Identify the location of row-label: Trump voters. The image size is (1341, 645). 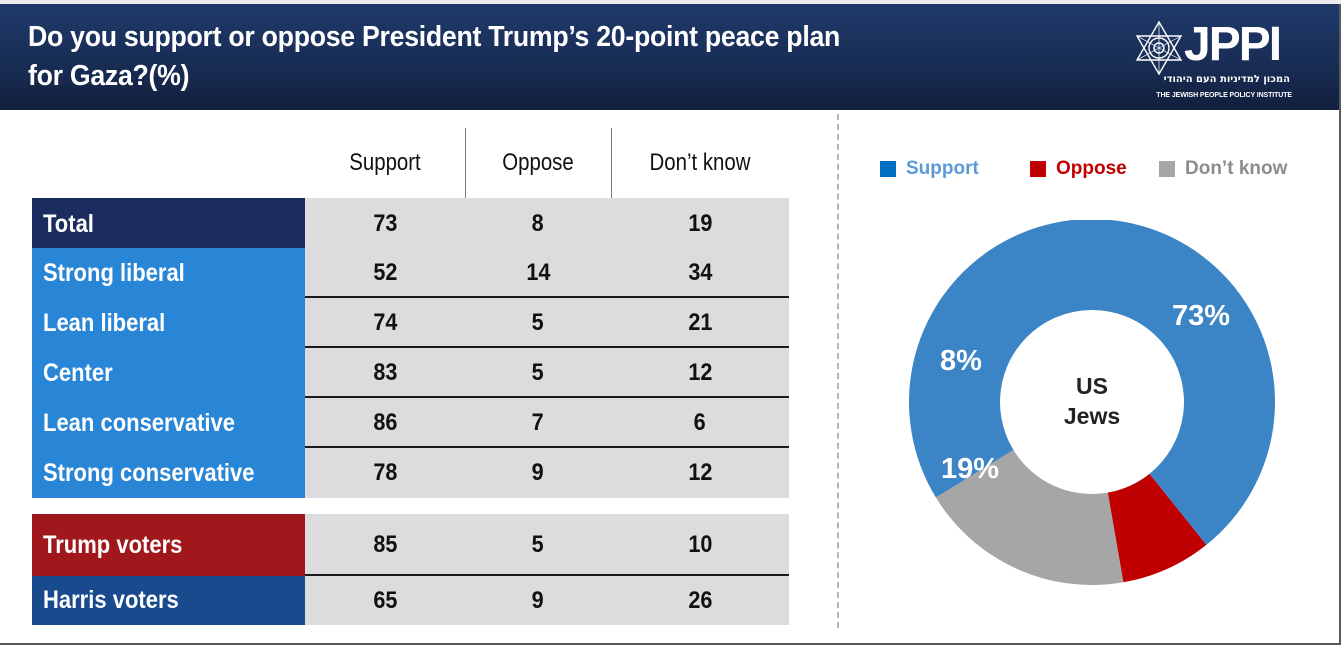
(168, 545).